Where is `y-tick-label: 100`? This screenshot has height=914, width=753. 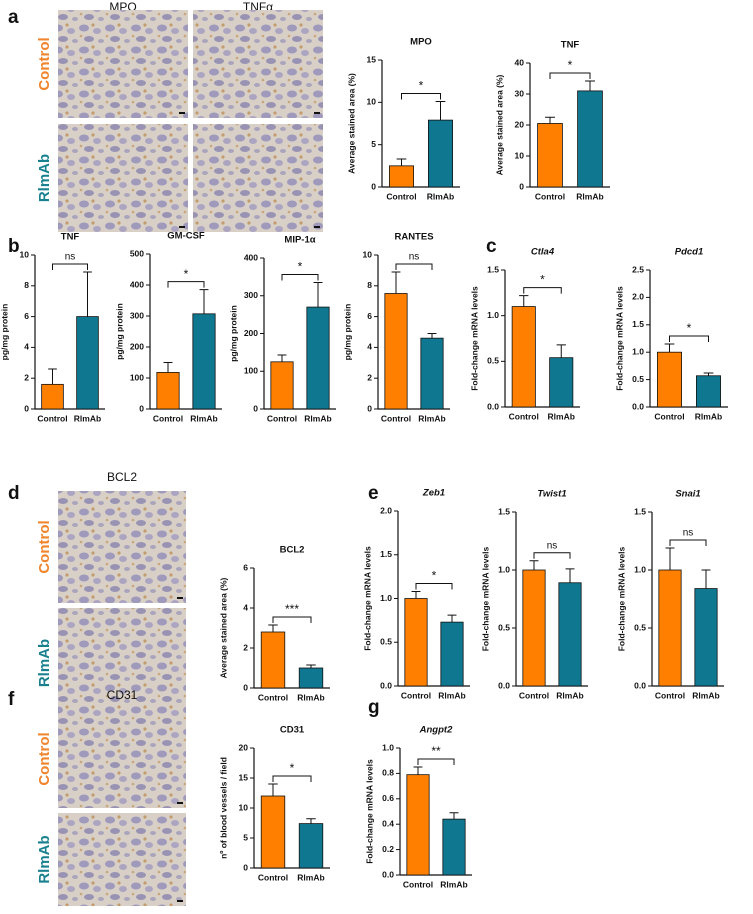
y-tick-label: 100 is located at coordinates (137, 377).